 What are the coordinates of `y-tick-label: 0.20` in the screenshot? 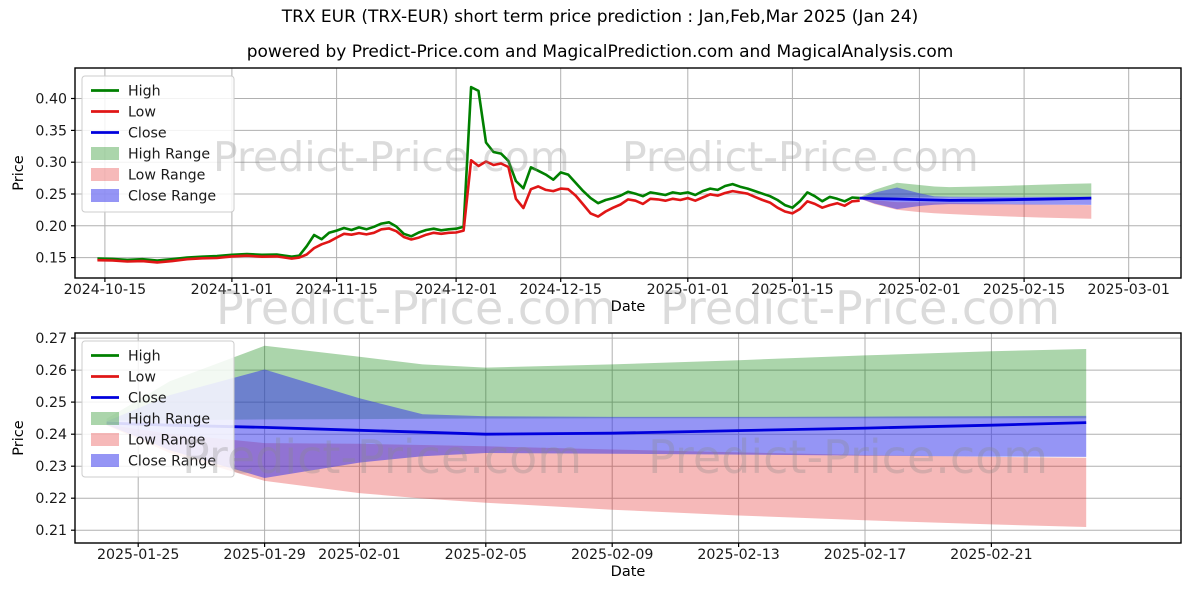 It's located at (51, 227).